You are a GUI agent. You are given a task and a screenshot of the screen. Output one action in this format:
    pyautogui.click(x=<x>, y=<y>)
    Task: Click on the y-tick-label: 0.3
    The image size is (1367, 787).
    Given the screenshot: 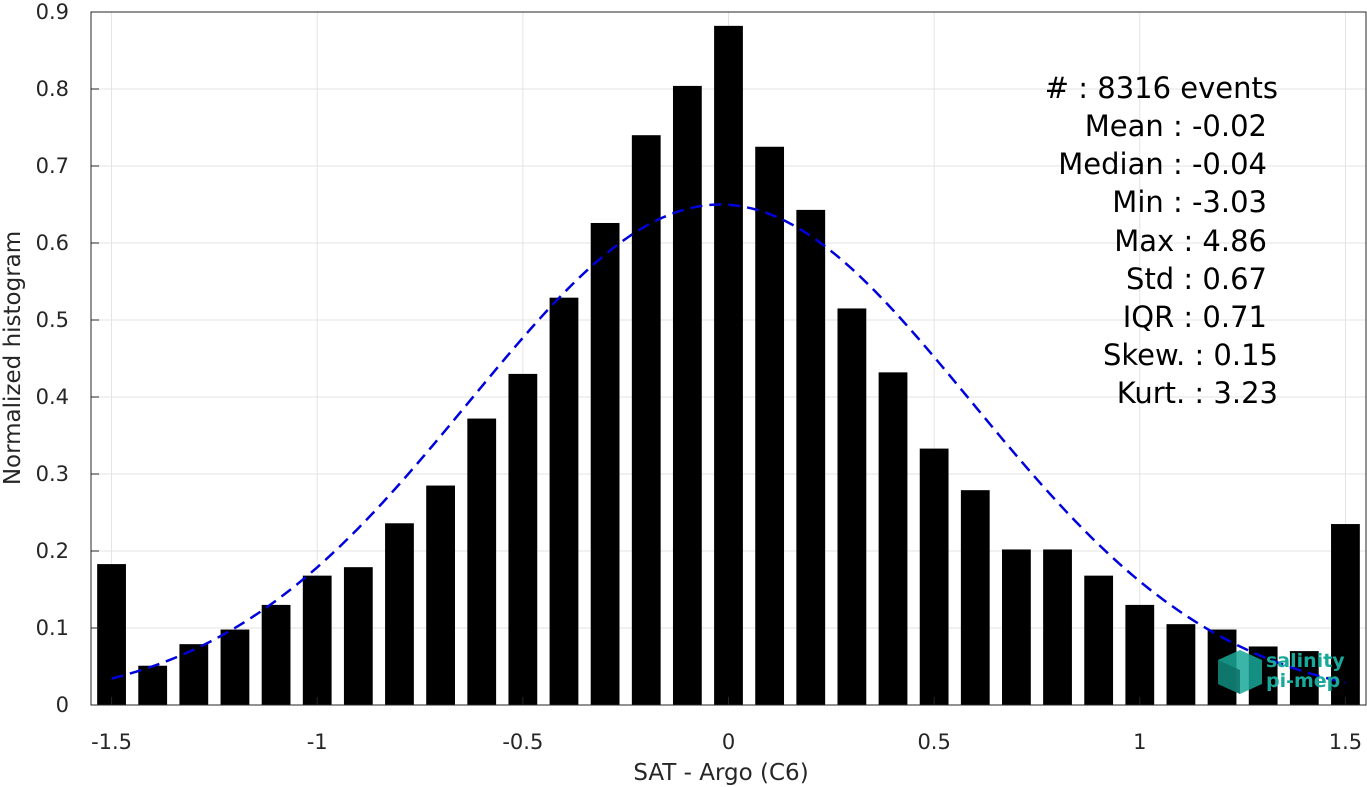 What is the action you would take?
    pyautogui.click(x=52, y=474)
    